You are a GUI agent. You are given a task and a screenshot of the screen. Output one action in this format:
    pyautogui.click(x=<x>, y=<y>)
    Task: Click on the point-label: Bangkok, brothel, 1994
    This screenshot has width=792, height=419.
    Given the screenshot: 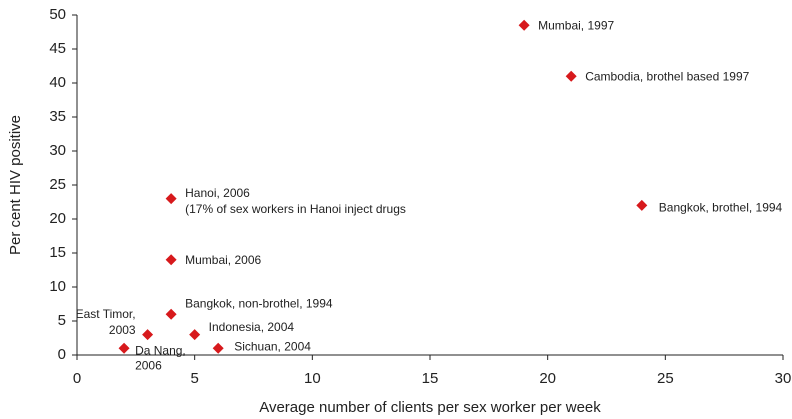 What is the action you would take?
    pyautogui.click(x=721, y=208)
    